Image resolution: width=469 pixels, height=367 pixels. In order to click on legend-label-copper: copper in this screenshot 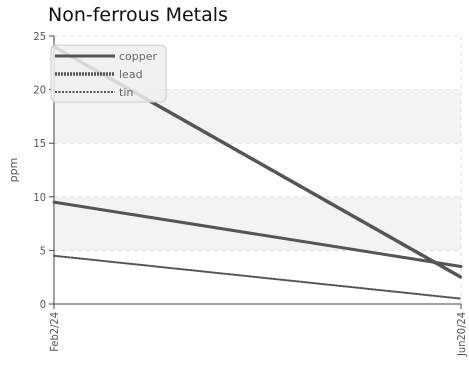, I will do `click(138, 56)`.